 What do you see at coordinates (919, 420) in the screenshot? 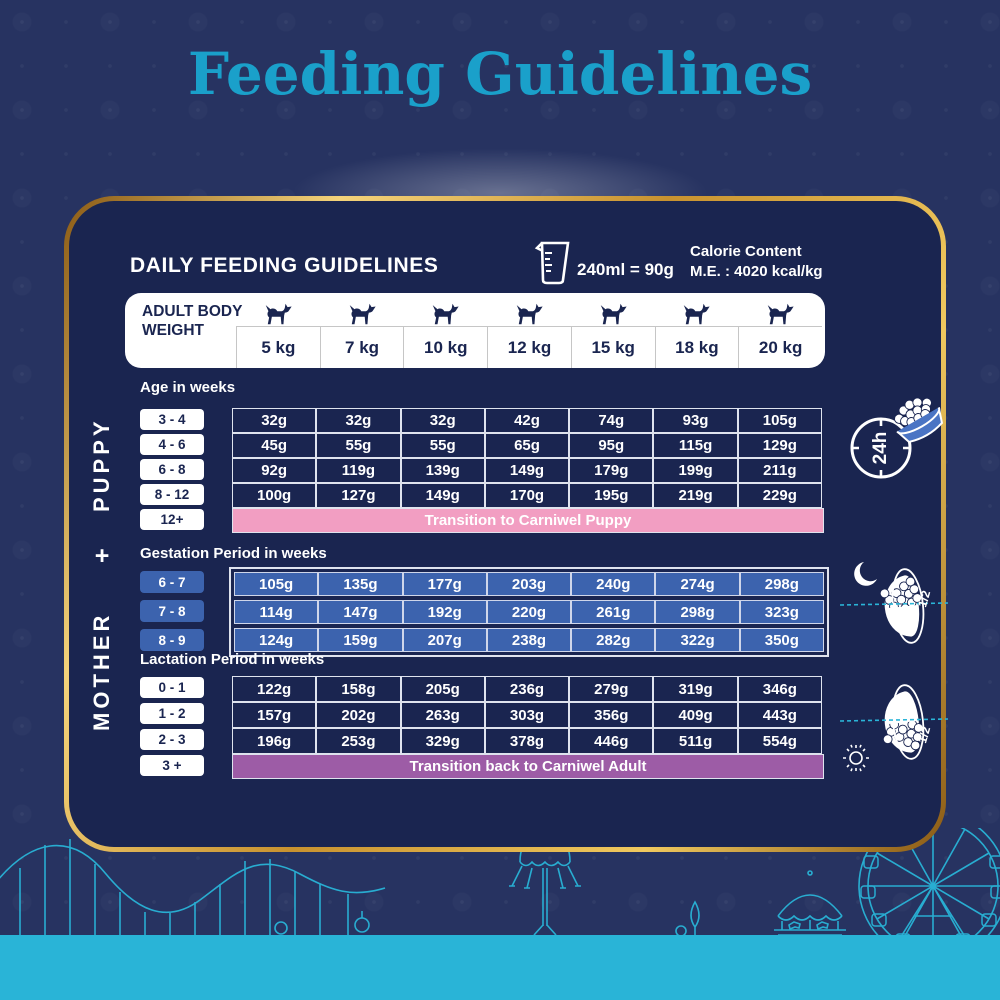
I see `kibble-bowl-icon` at bounding box center [919, 420].